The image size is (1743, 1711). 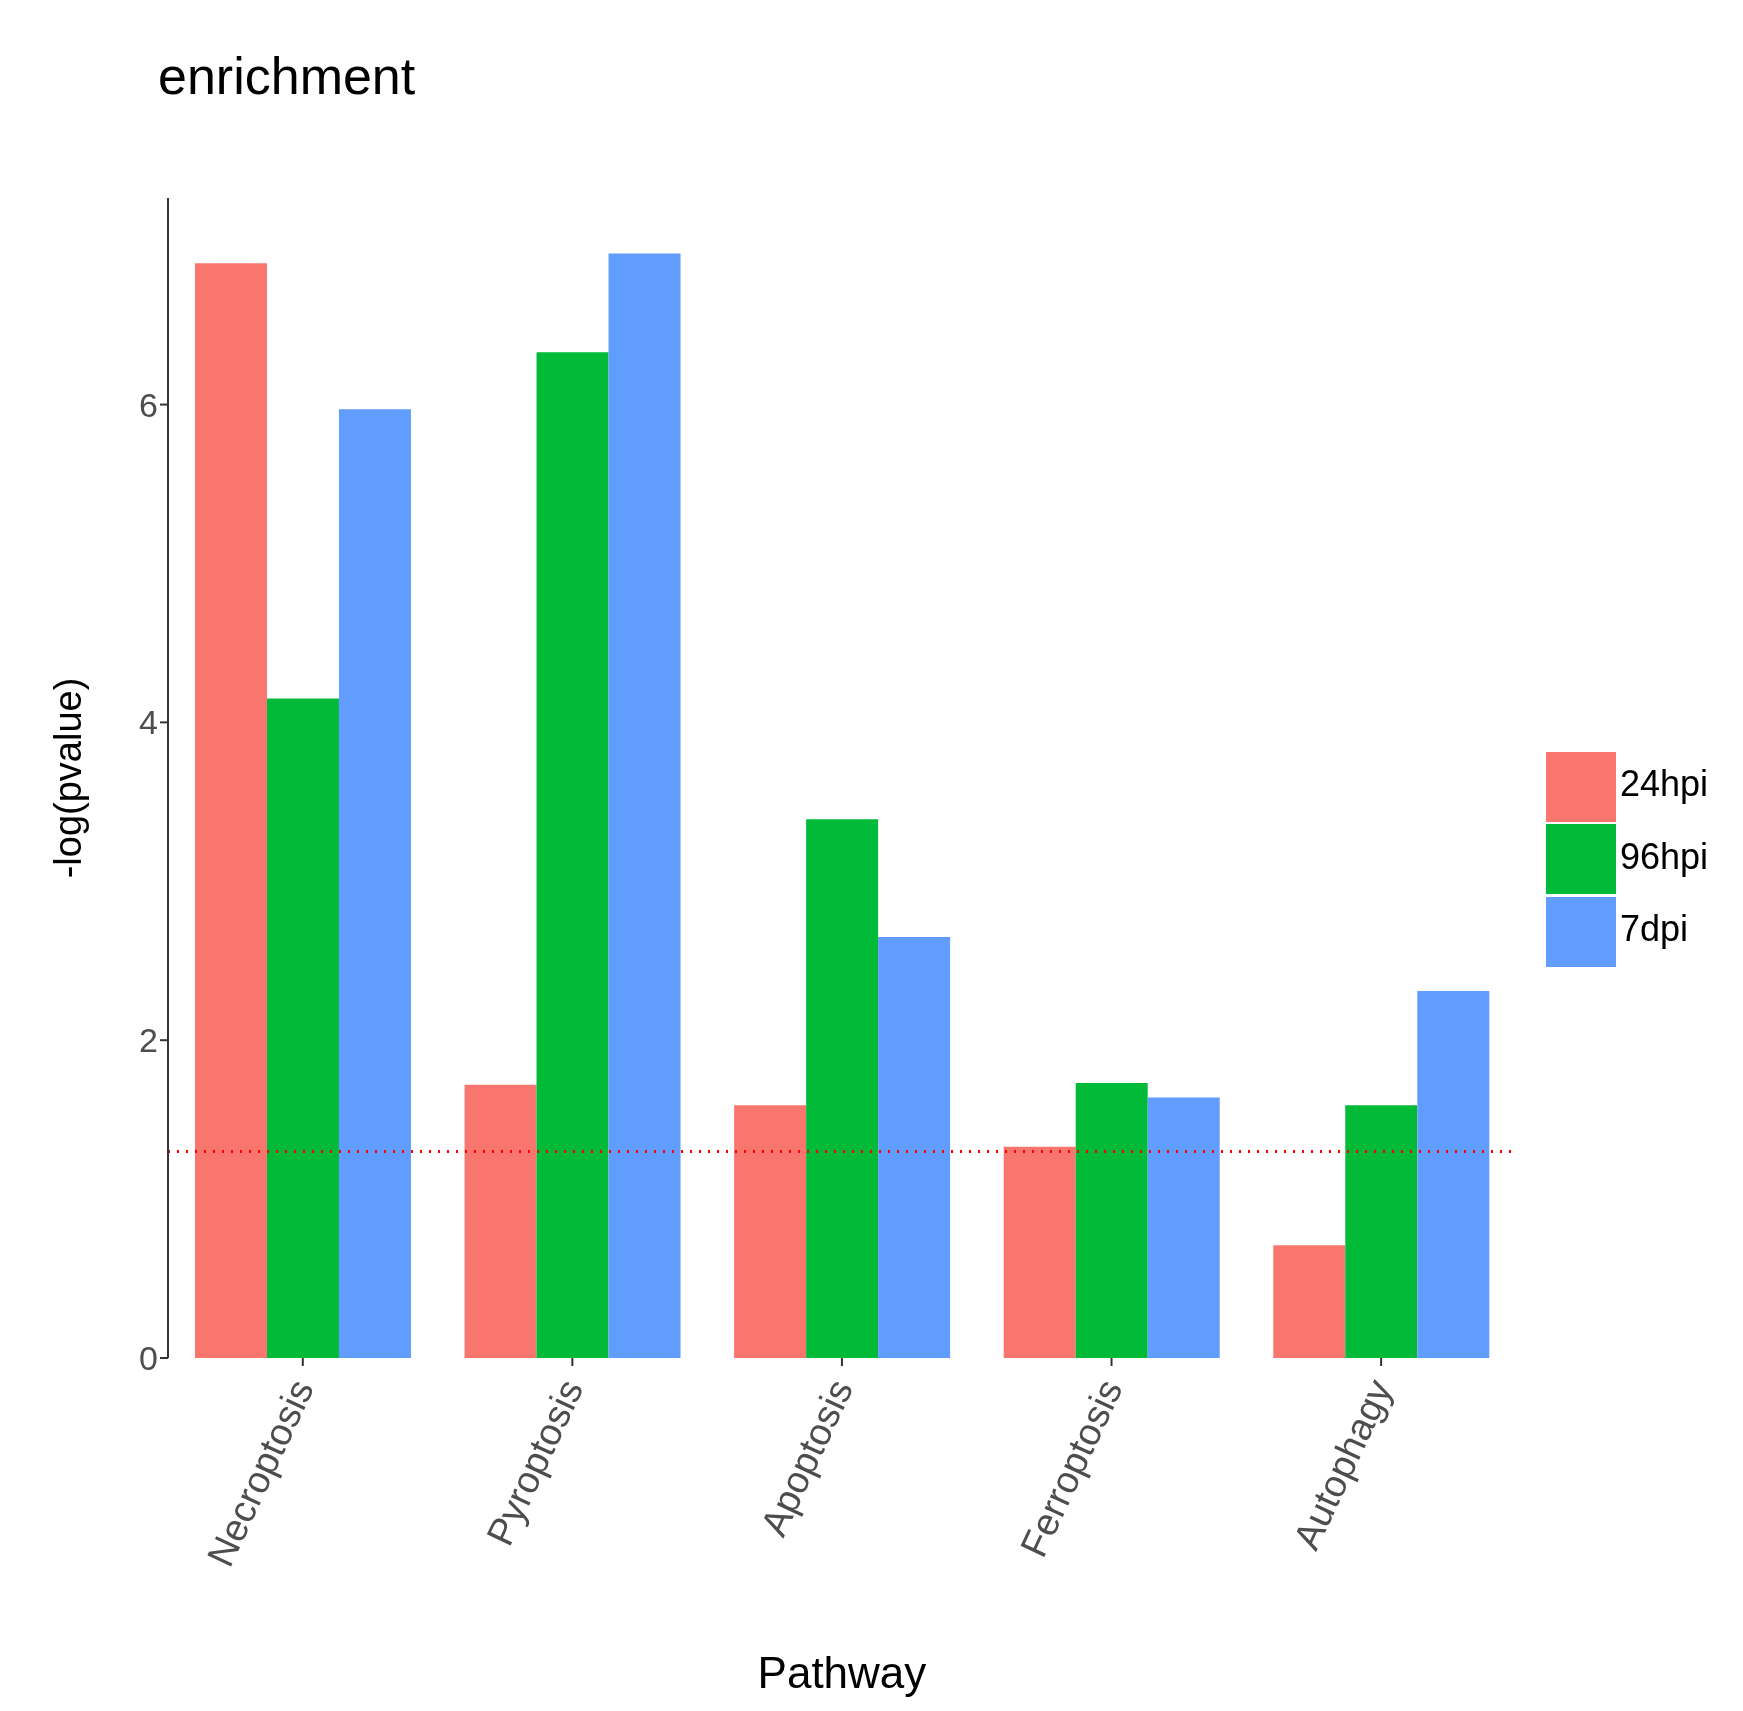 I want to click on y-tick-label: 0, so click(x=148, y=1358).